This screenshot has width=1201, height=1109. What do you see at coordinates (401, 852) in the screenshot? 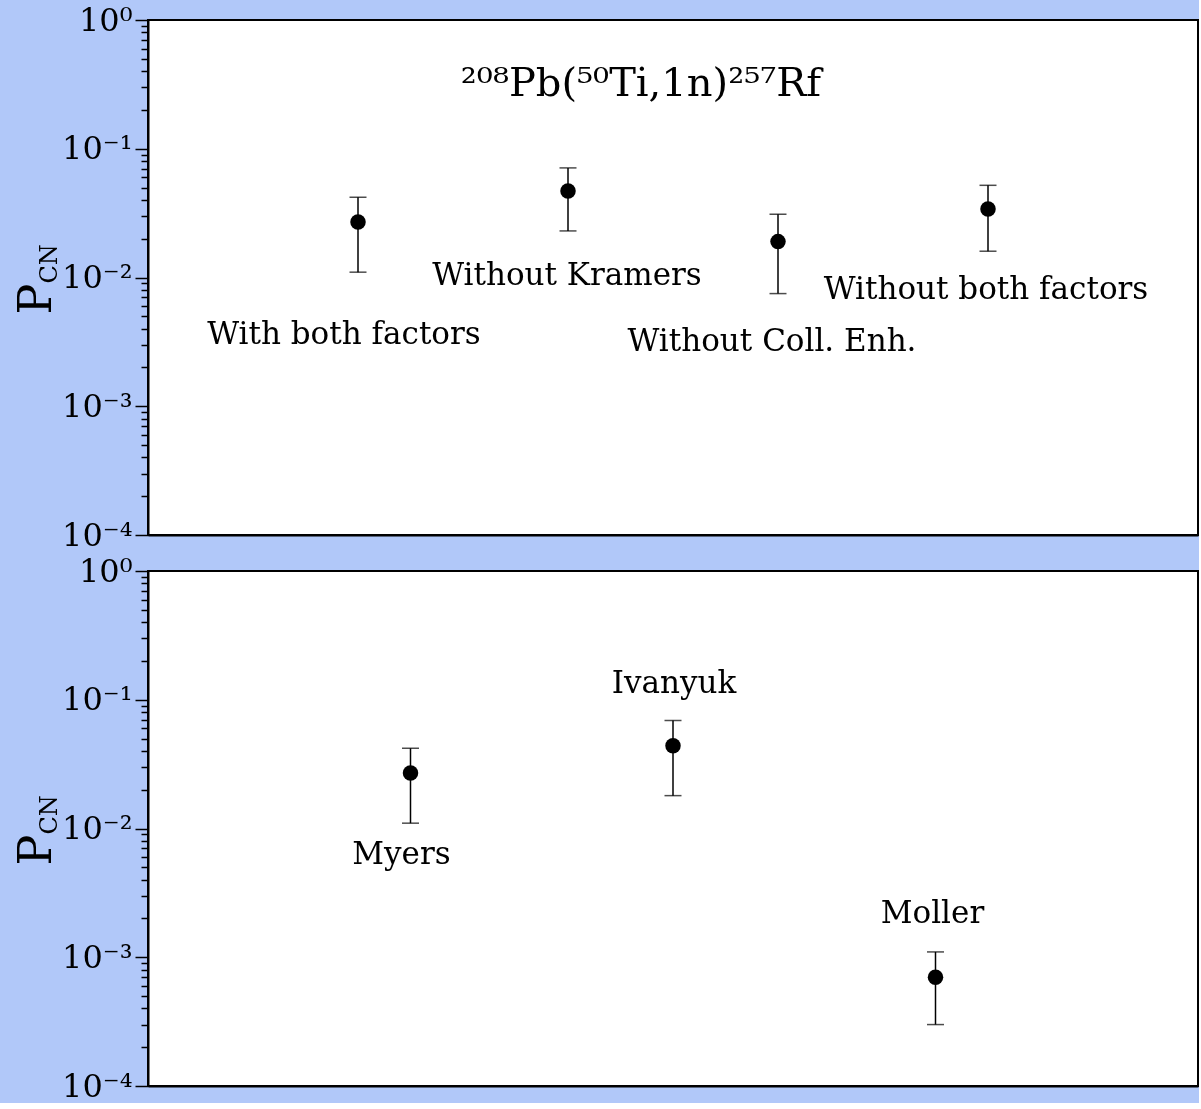
I see `annotation: Myers` at bounding box center [401, 852].